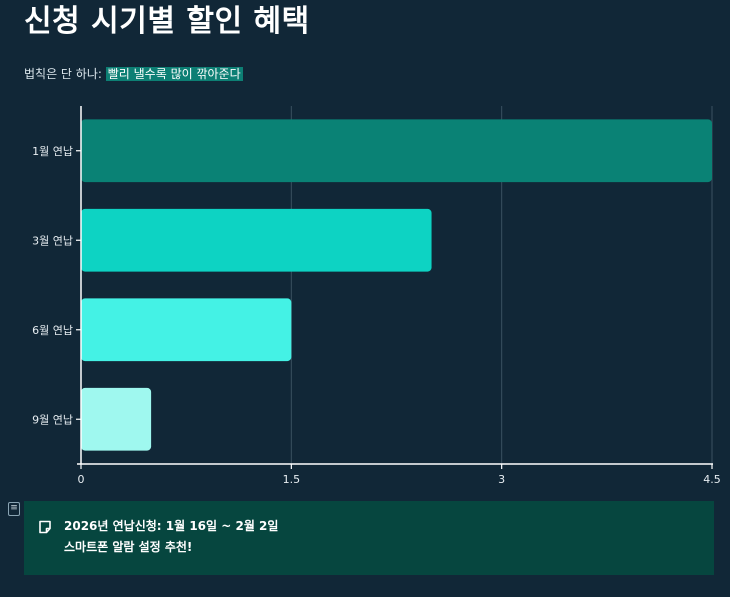 This screenshot has width=730, height=597. I want to click on note-line-tip: 스마트폰 알람 설정 추천!, so click(128, 547).